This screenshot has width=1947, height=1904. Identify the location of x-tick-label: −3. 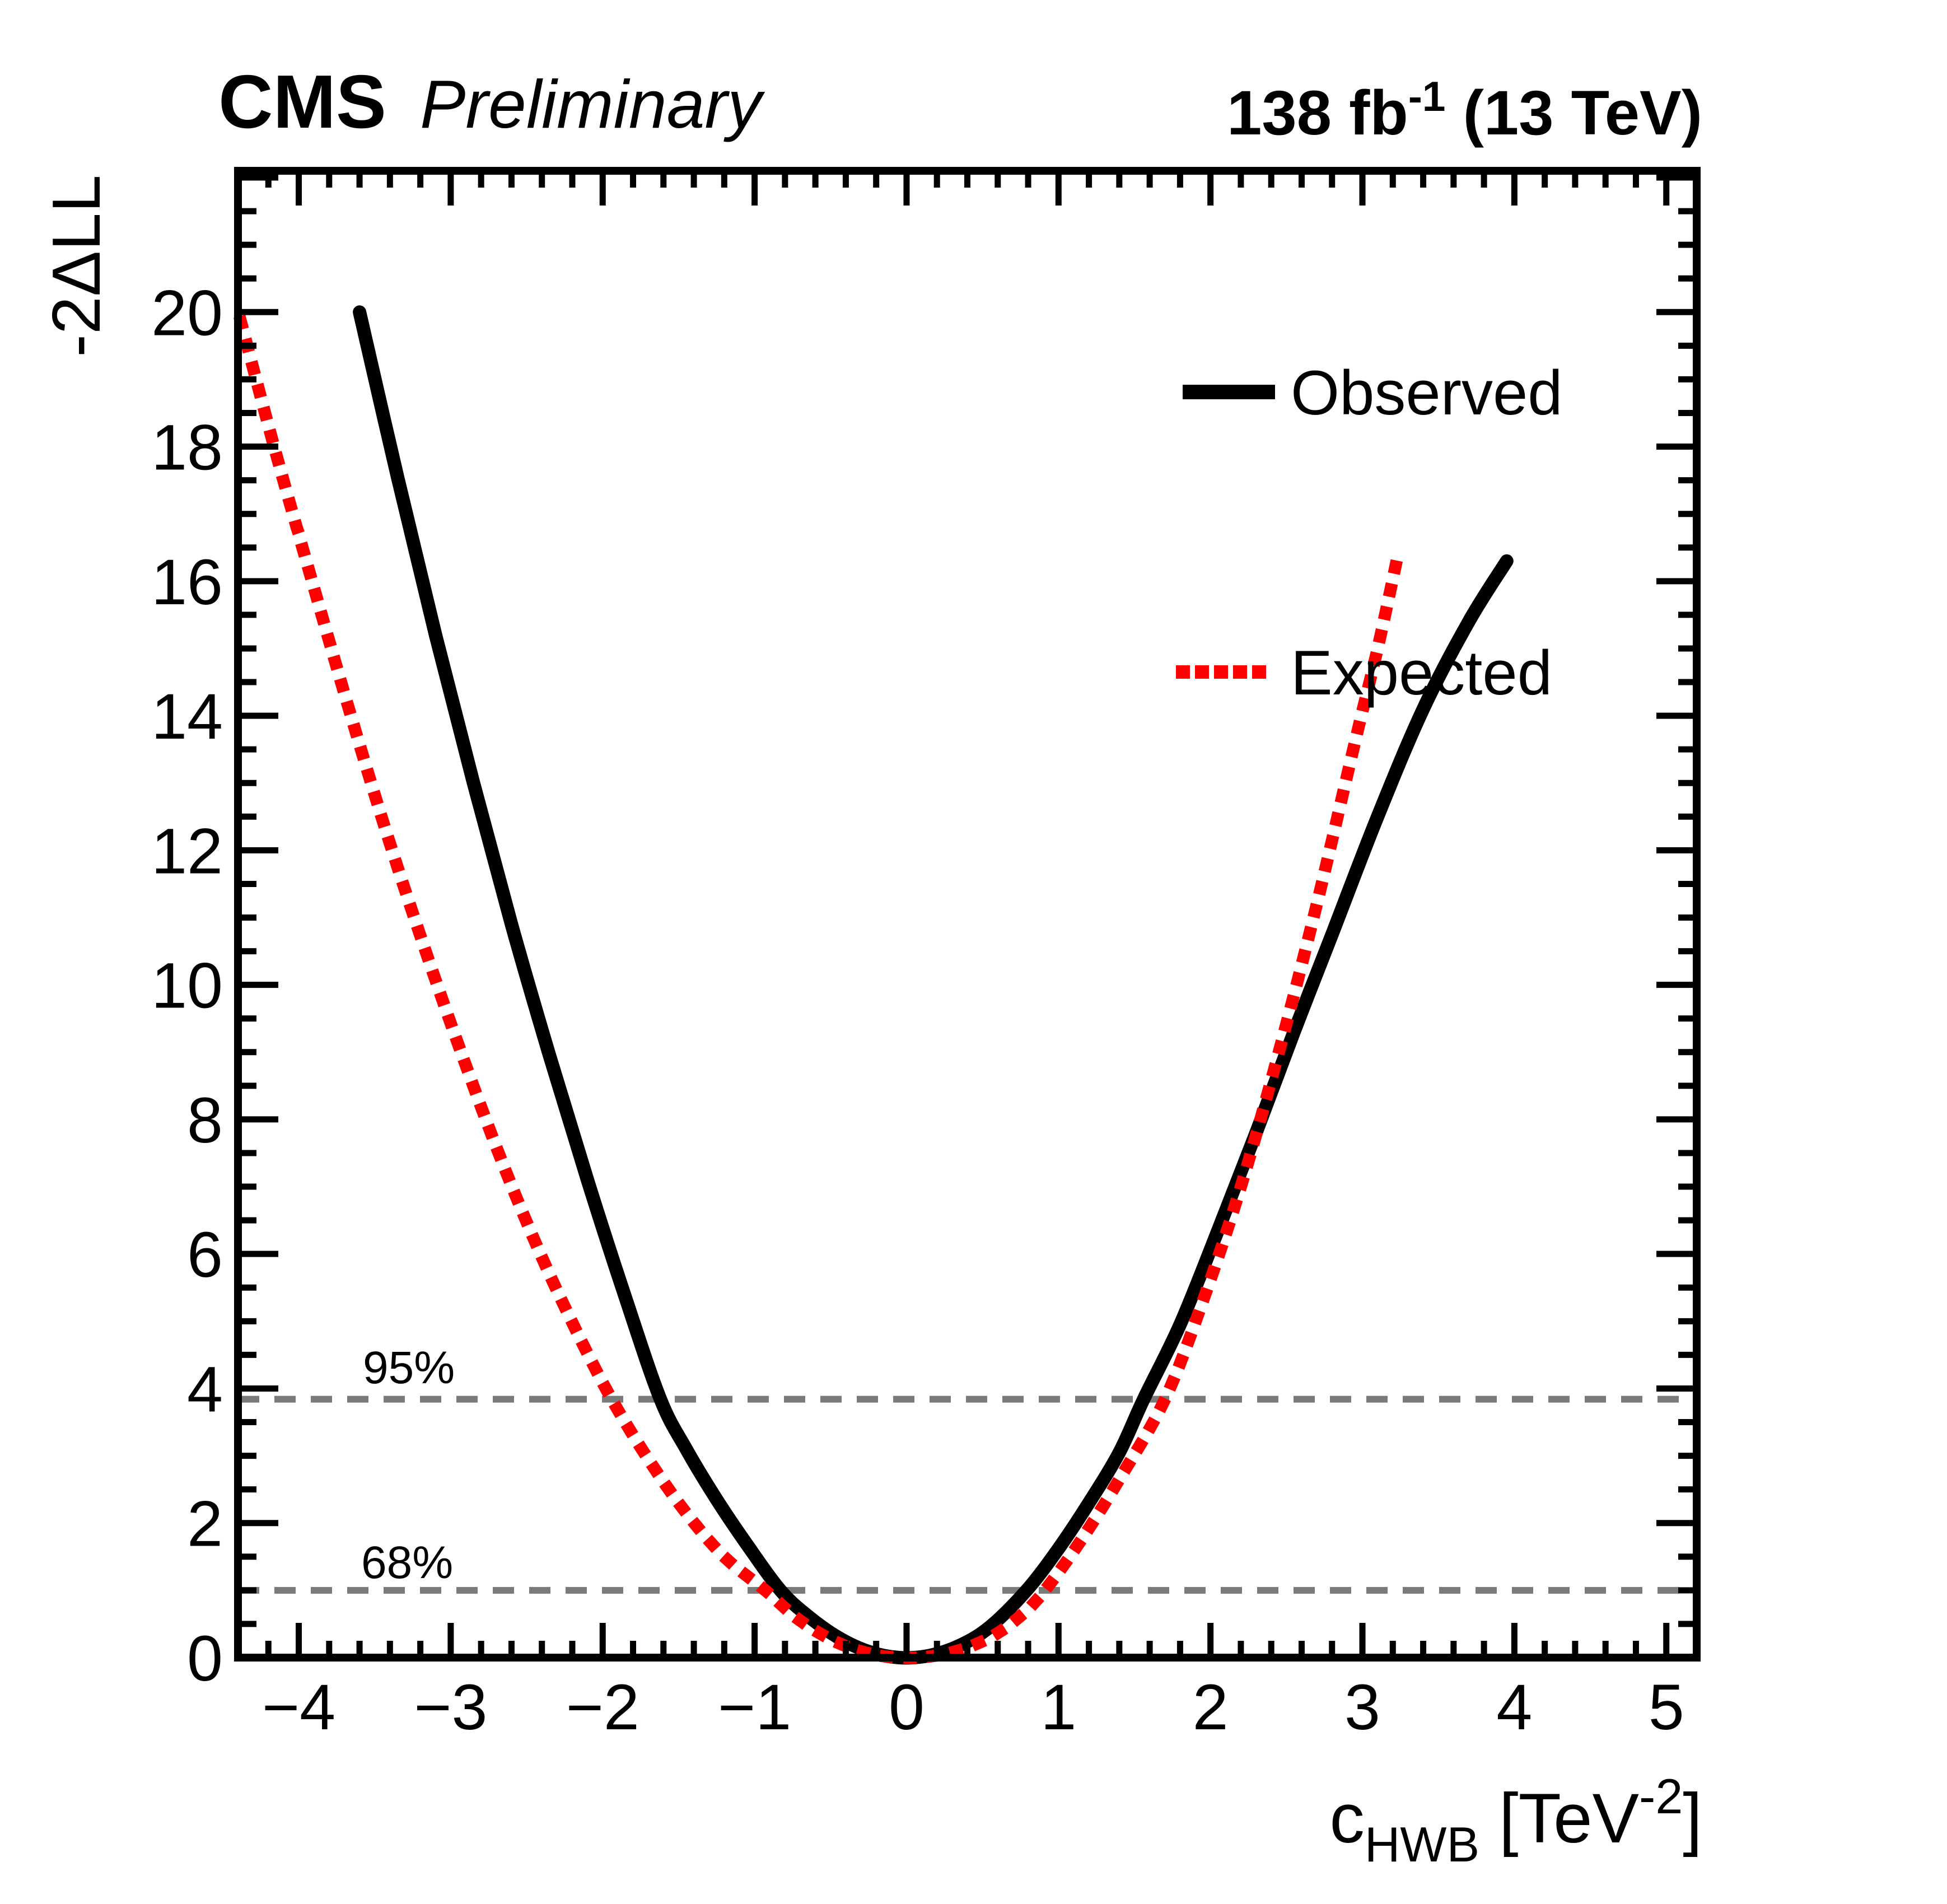
(450, 1708).